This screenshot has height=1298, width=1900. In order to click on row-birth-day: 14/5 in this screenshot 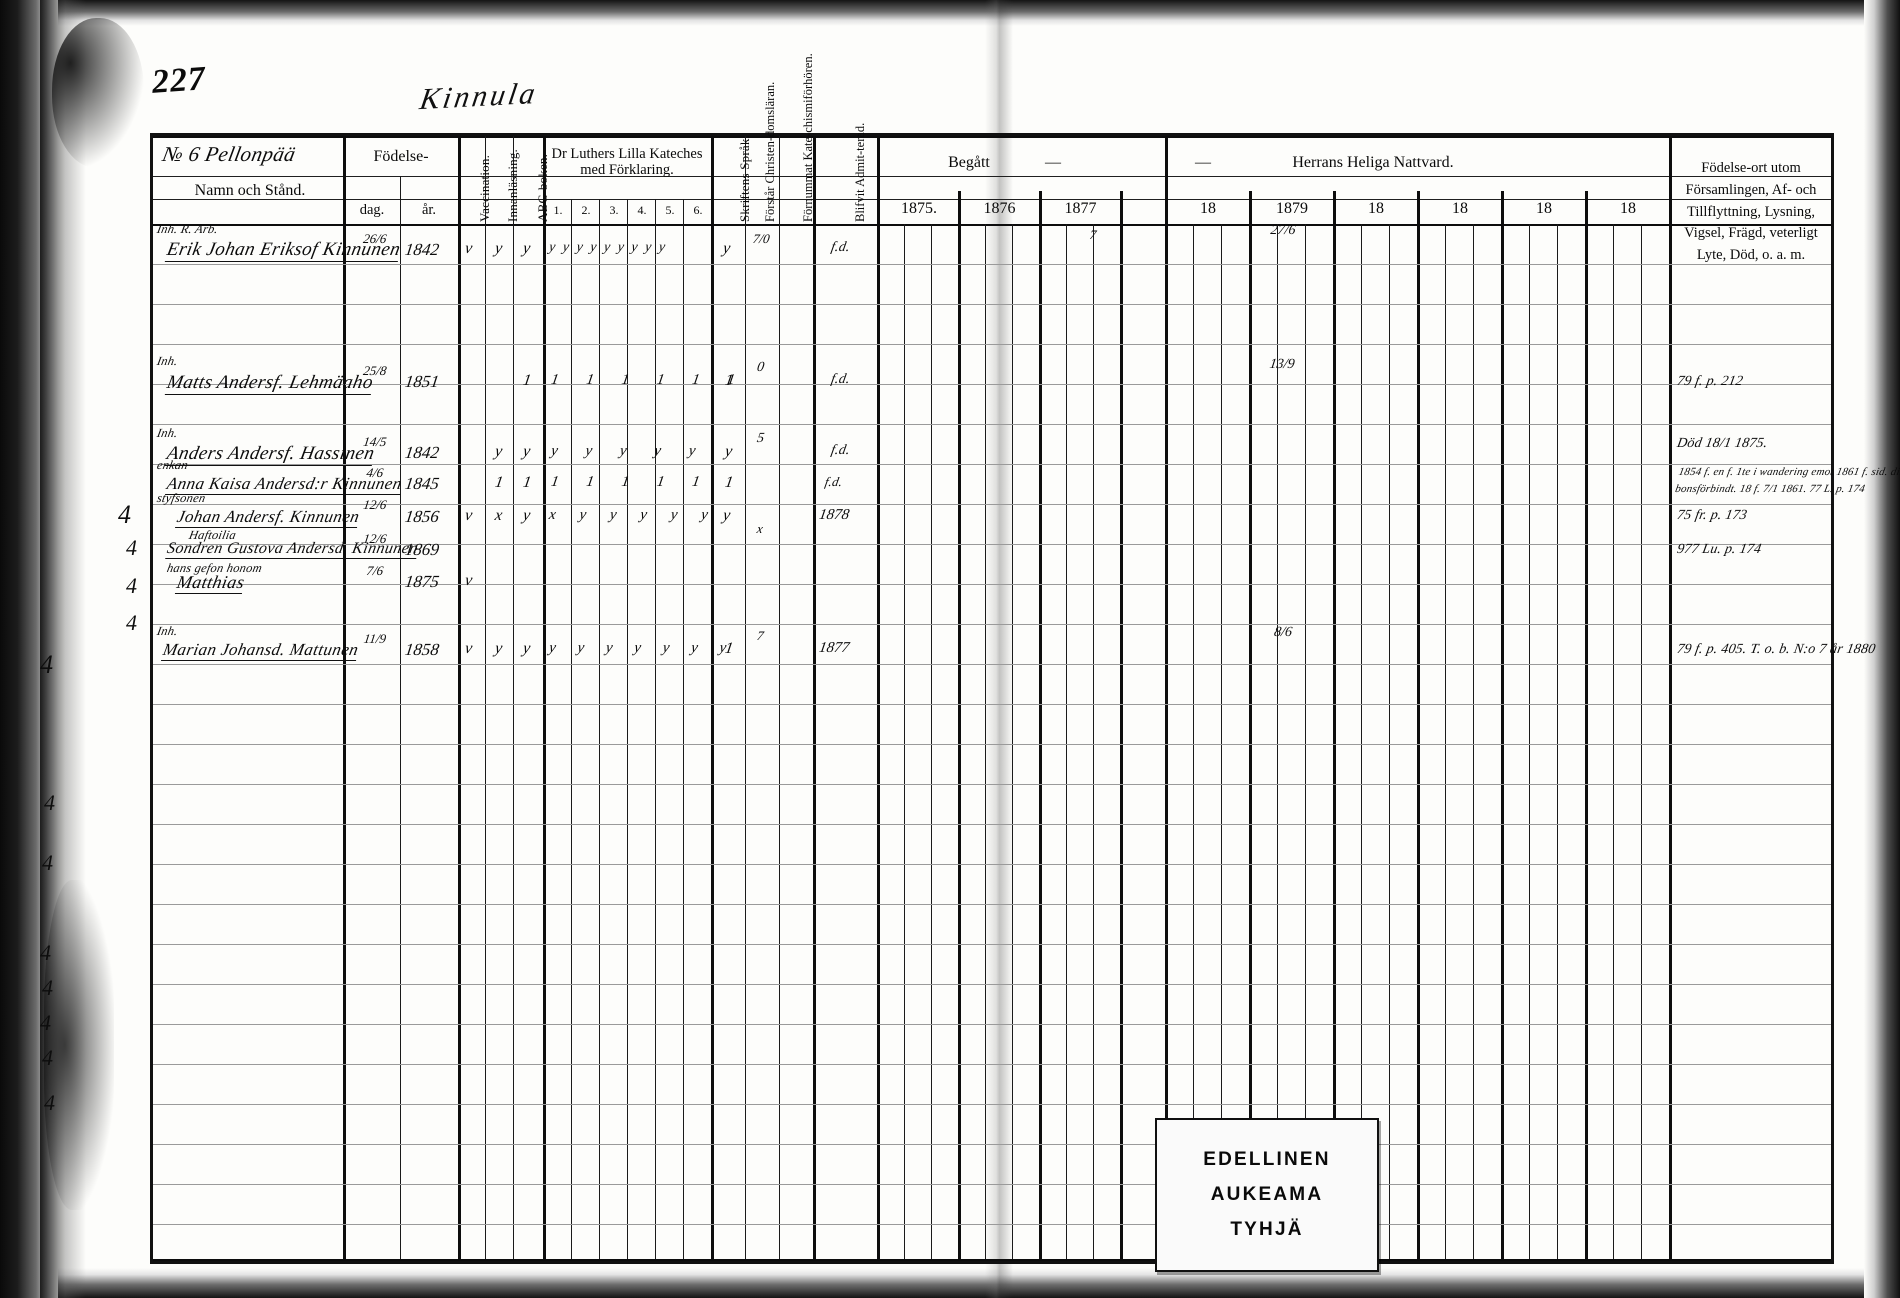, I will do `click(375, 441)`.